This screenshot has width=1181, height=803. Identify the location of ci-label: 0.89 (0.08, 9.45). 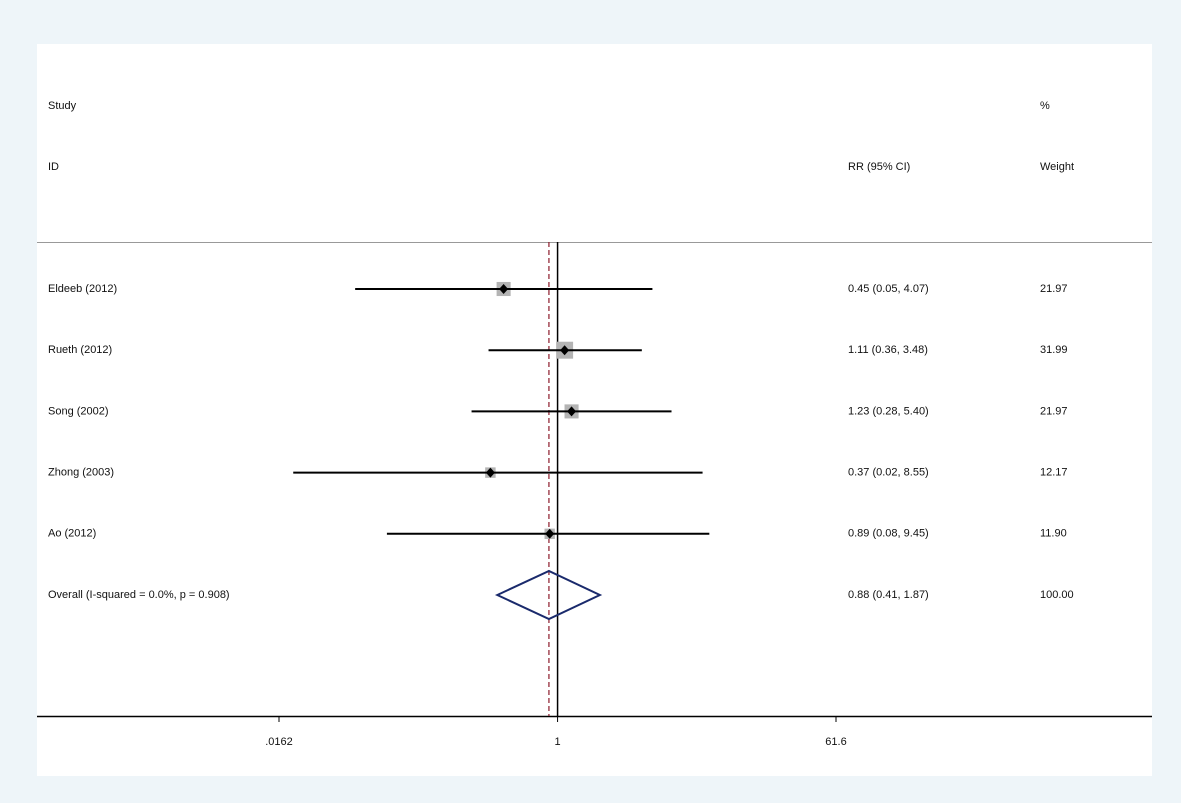
(888, 534).